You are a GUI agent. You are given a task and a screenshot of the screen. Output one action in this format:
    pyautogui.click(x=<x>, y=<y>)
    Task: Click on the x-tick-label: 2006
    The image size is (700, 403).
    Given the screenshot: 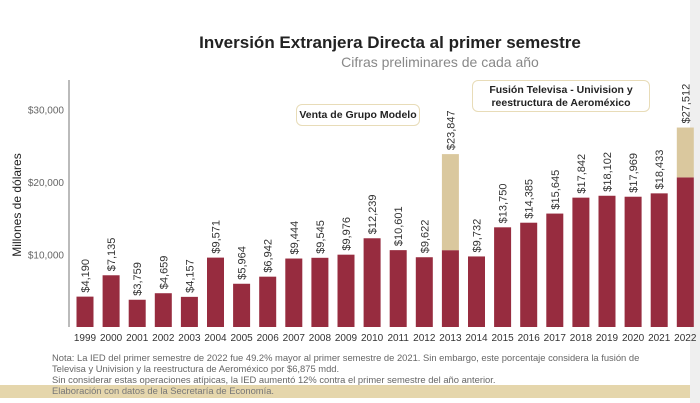 What is the action you would take?
    pyautogui.click(x=268, y=338)
    